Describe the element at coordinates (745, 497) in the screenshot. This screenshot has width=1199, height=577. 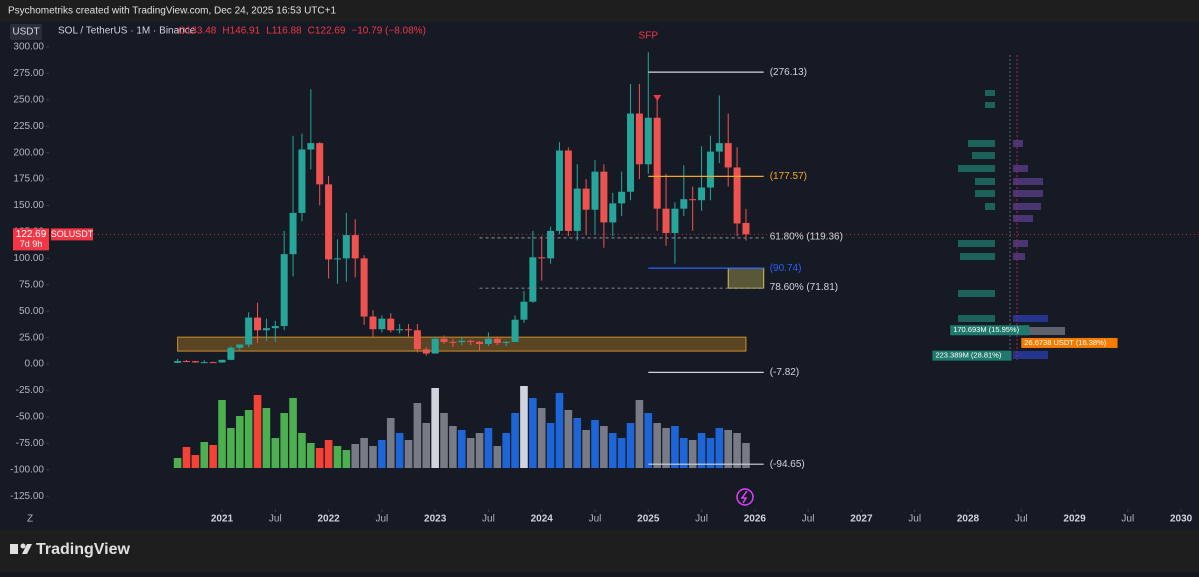
I see `alert-icon` at that location.